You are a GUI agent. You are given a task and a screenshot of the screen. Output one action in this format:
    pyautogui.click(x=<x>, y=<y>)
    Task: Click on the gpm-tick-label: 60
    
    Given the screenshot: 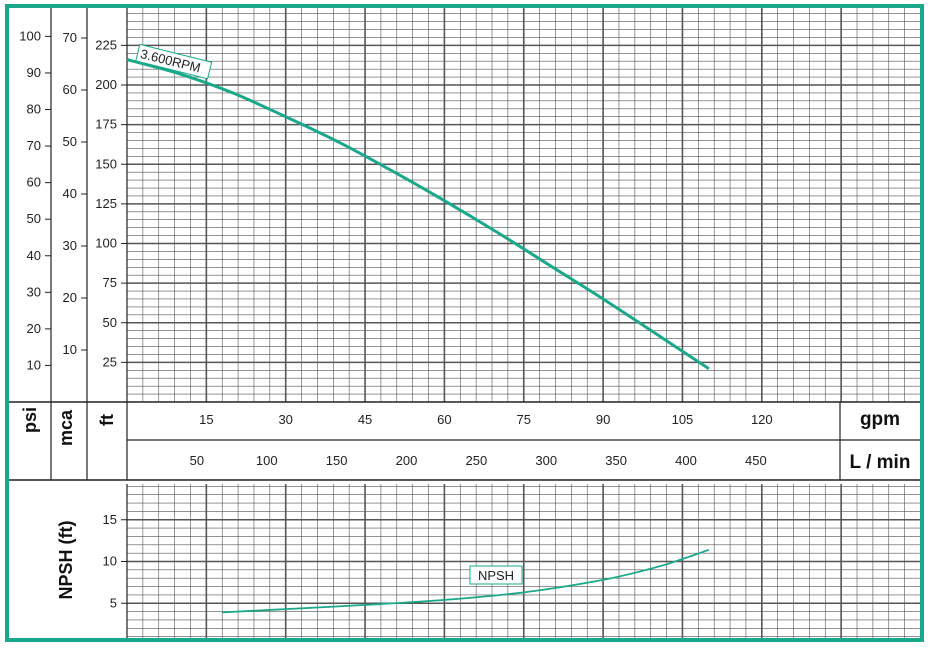 What is the action you would take?
    pyautogui.click(x=444, y=419)
    